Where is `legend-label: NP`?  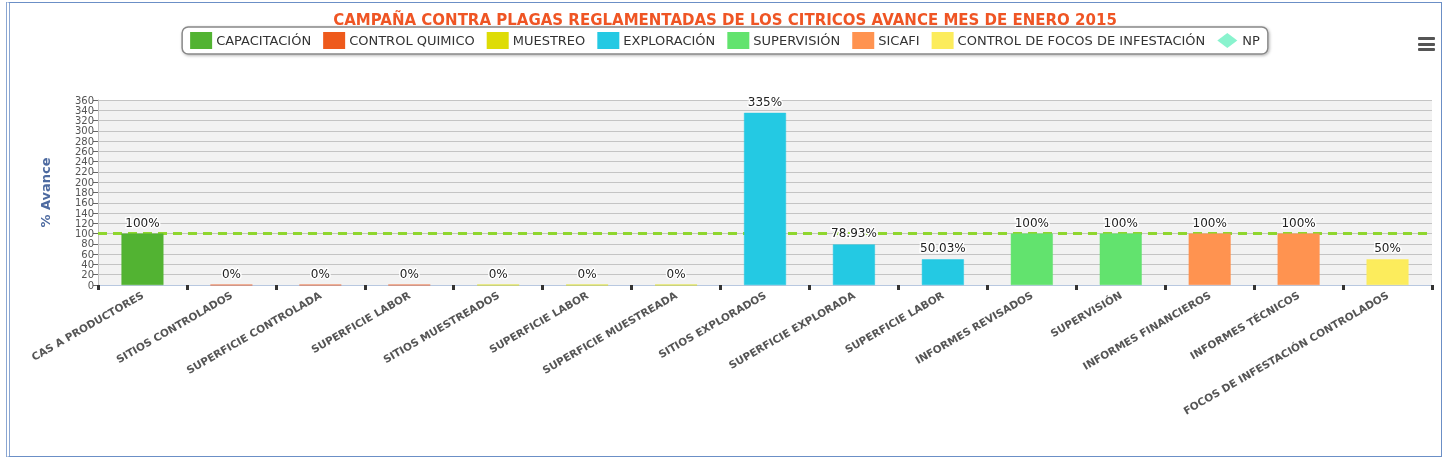 legend-label: NP is located at coordinates (1251, 40).